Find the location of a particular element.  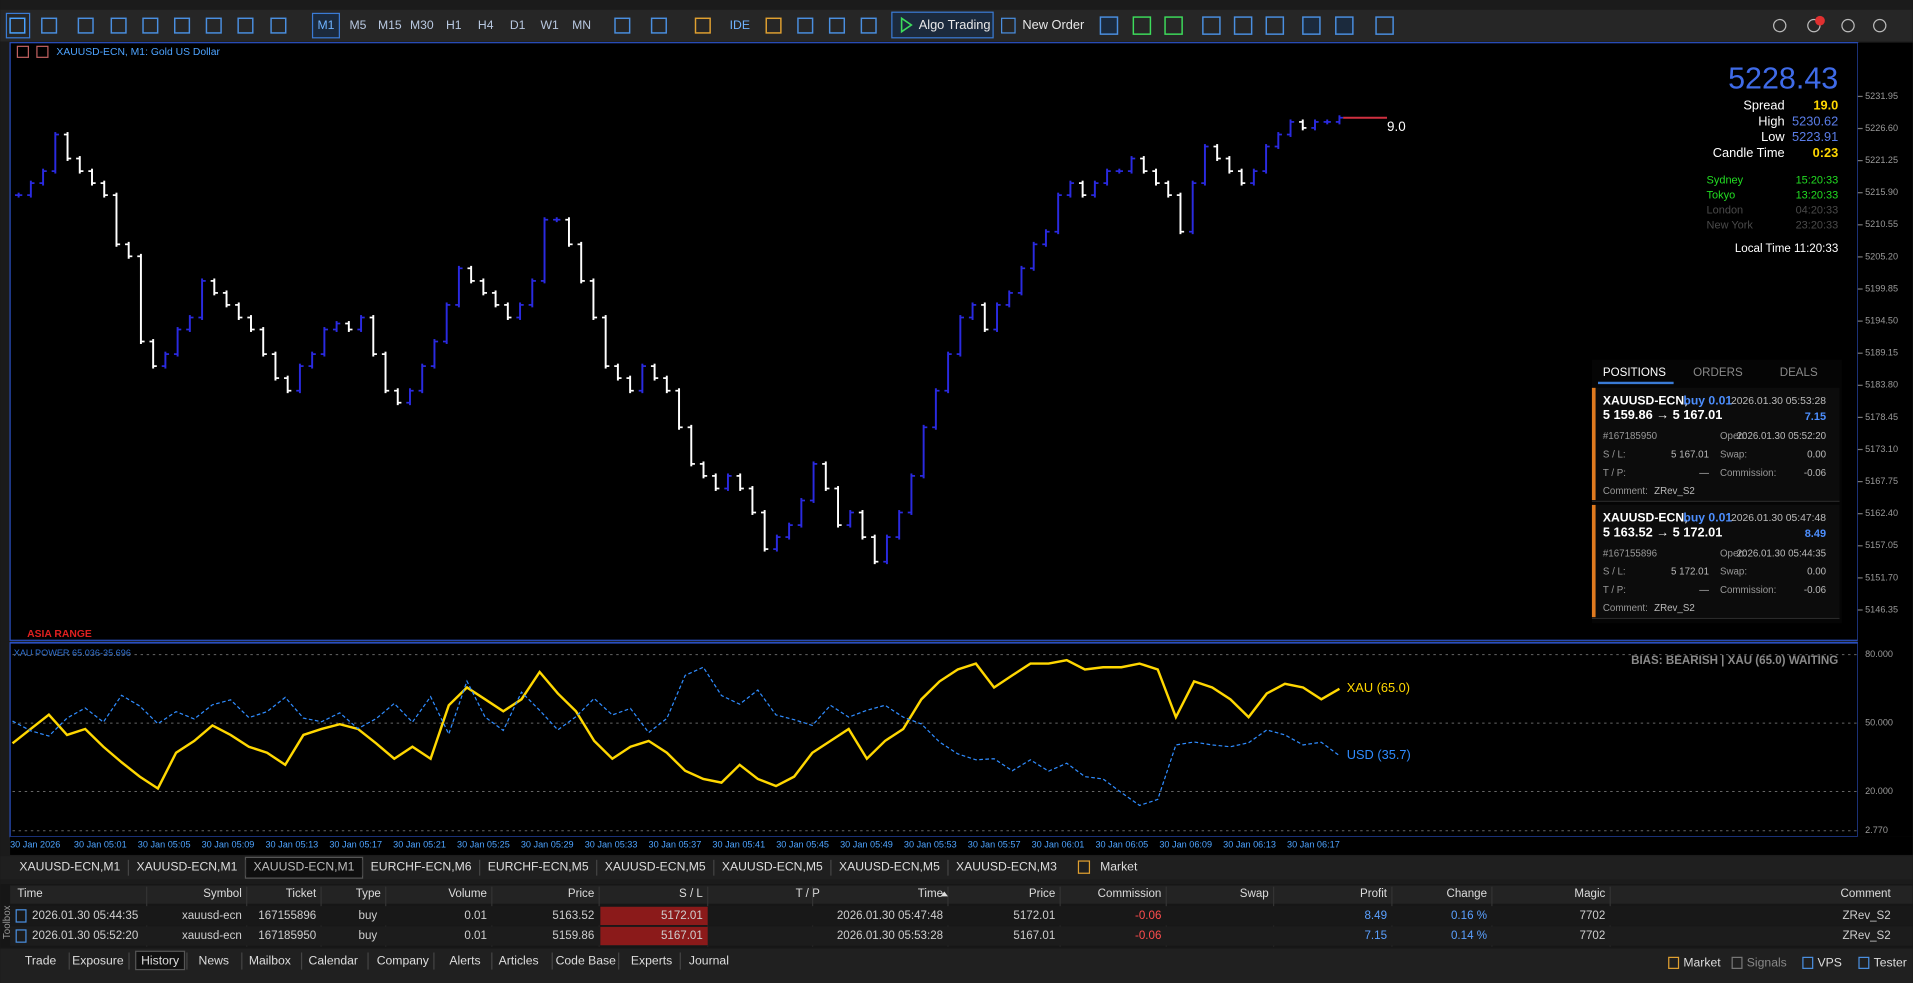

chart-tab: EURCHF-ECN,M5 is located at coordinates (538, 866).